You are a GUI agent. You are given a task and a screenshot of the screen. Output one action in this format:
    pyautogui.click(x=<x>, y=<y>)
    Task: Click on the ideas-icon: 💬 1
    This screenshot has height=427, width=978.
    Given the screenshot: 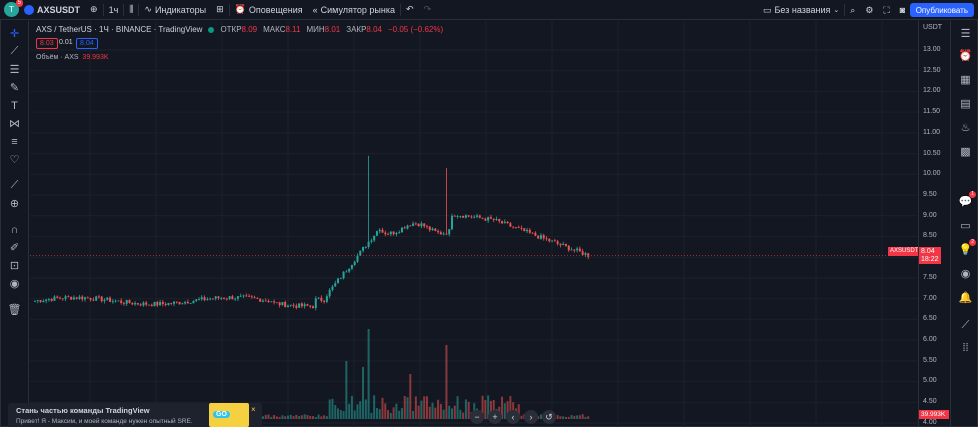 What is the action you would take?
    pyautogui.click(x=967, y=199)
    